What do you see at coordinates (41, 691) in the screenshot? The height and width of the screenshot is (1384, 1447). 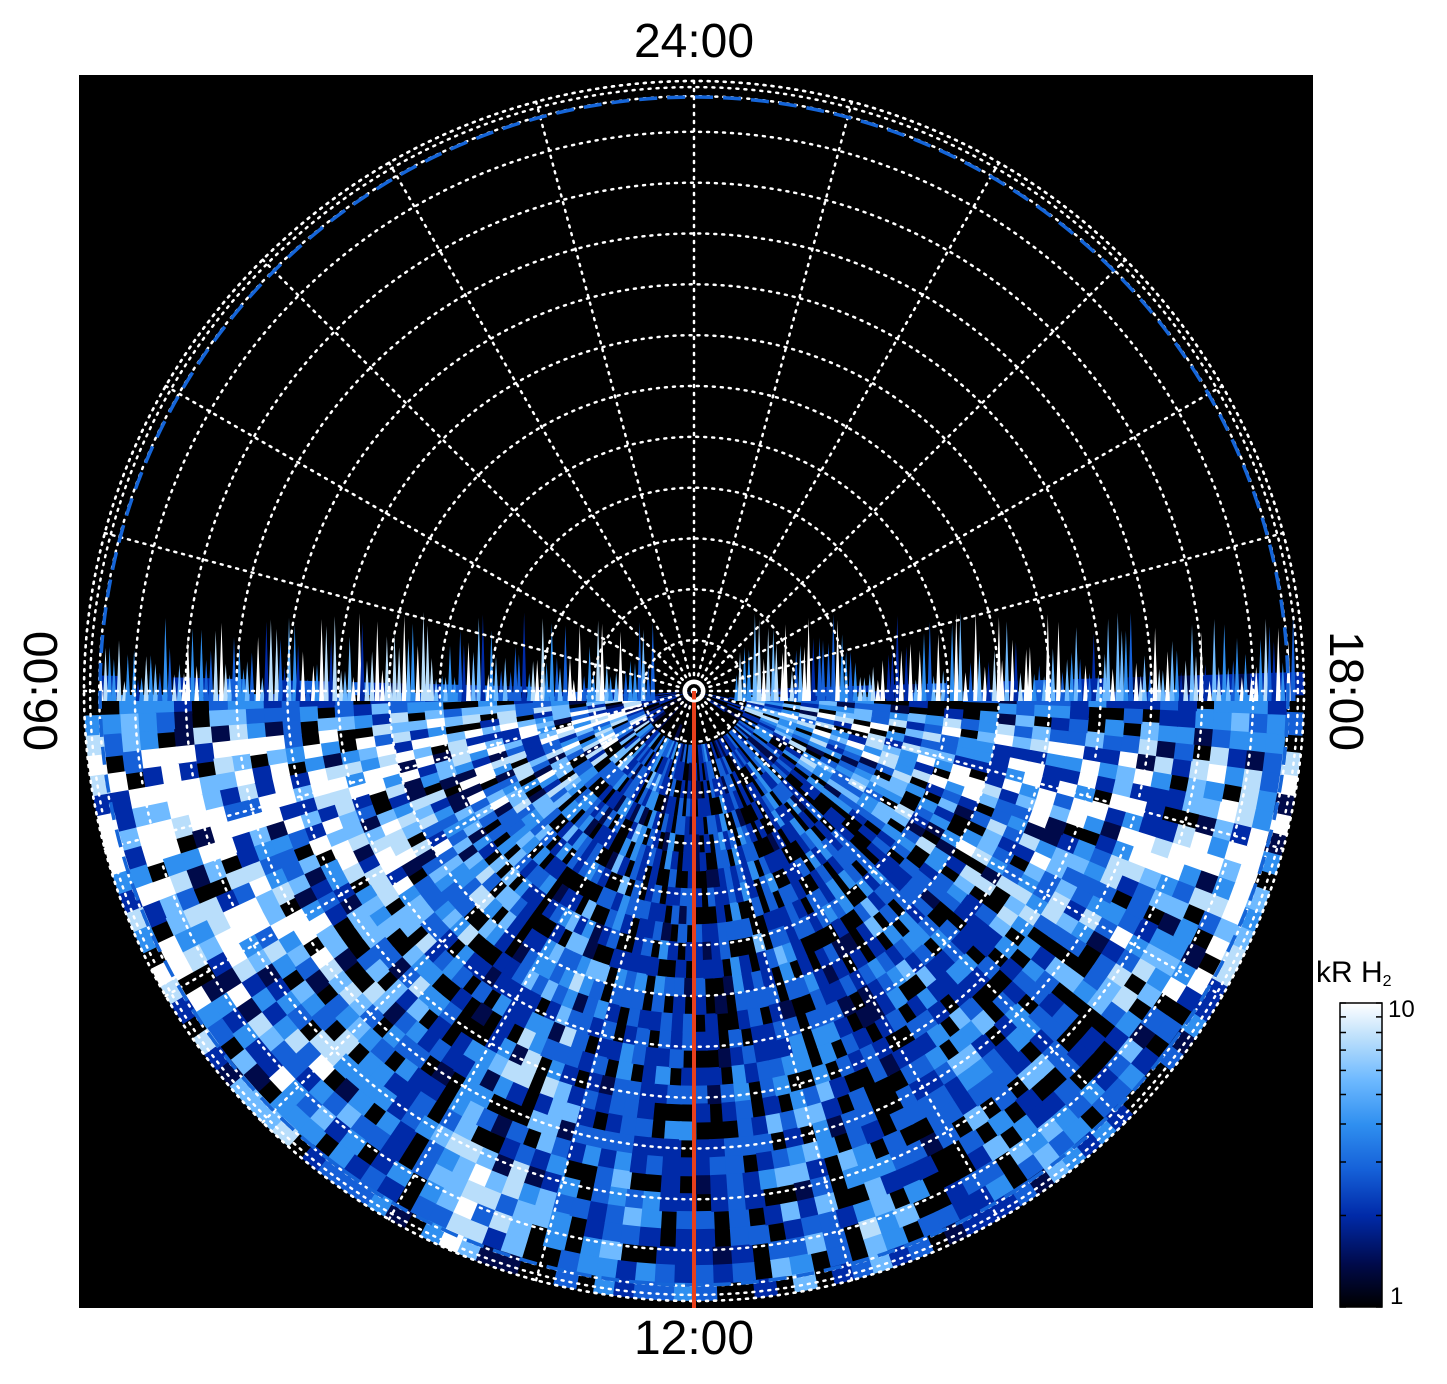 I see `lt-label-left: 06:00` at bounding box center [41, 691].